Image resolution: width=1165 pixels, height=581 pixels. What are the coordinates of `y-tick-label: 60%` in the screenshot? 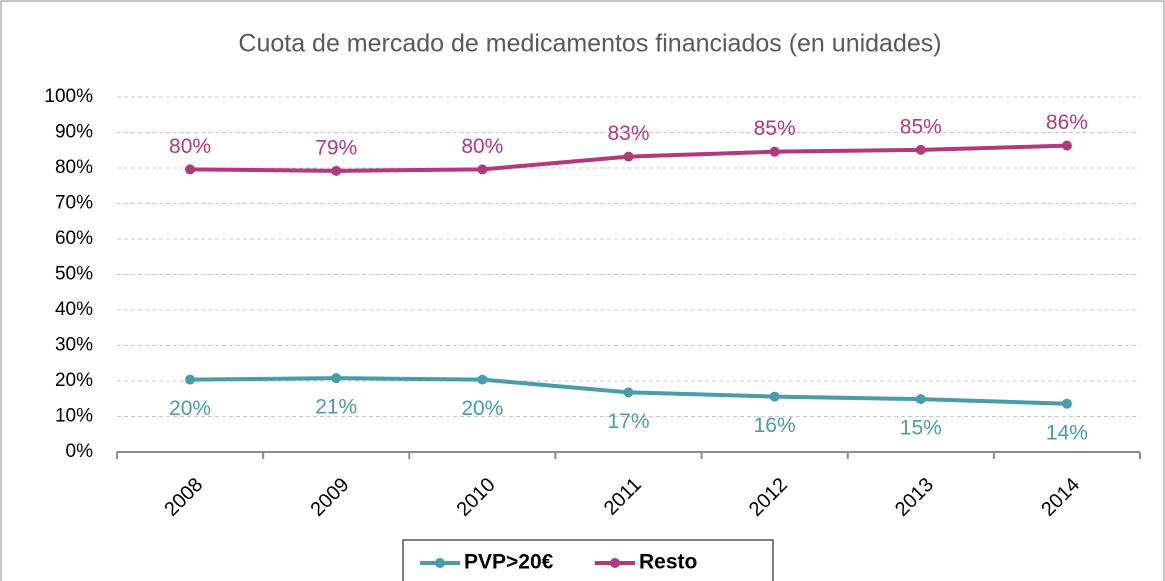 It's located at (74, 238).